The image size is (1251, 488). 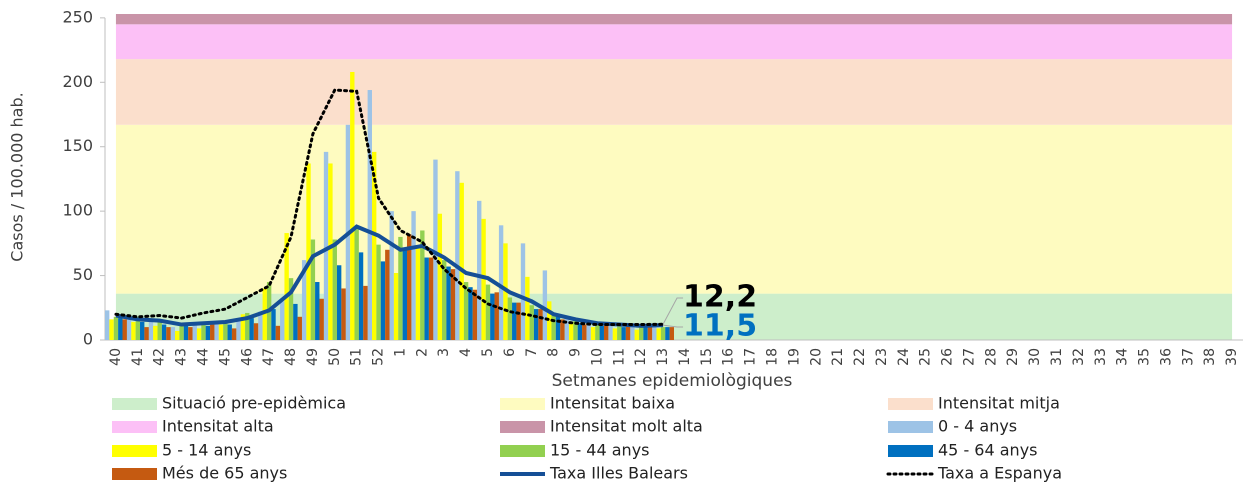 What do you see at coordinates (88, 339) in the screenshot?
I see `y-tick-label: 0` at bounding box center [88, 339].